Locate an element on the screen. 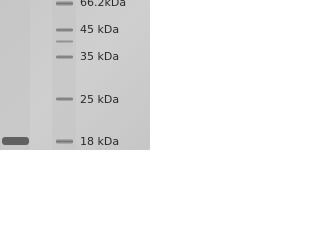 Image resolution: width=320 pixels, height=240 pixels. protein-band is located at coordinates (15, 141).